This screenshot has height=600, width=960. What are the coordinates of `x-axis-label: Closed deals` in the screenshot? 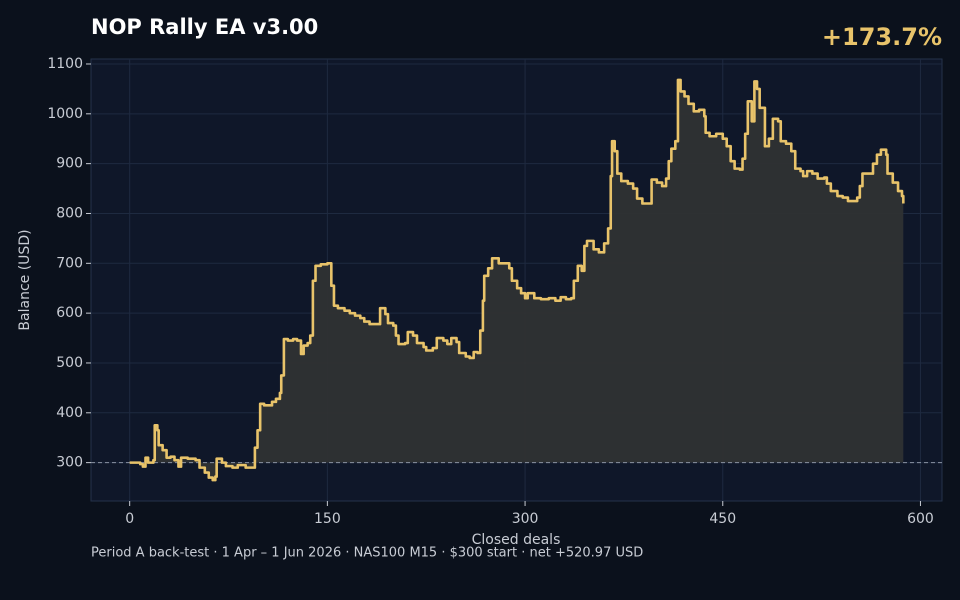 It's located at (516, 540).